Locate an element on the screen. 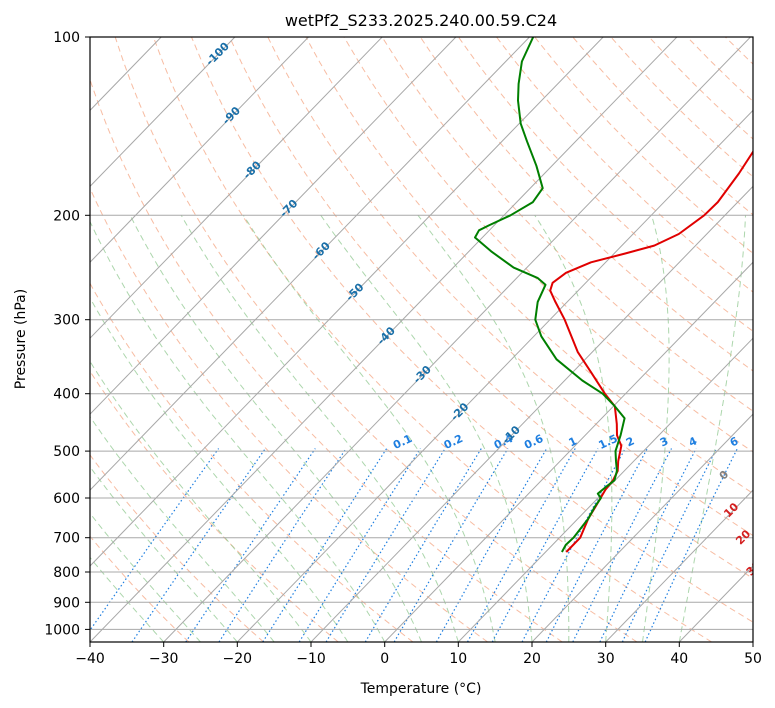 This screenshot has width=775, height=708. x-tick-label: 40 is located at coordinates (679, 659).